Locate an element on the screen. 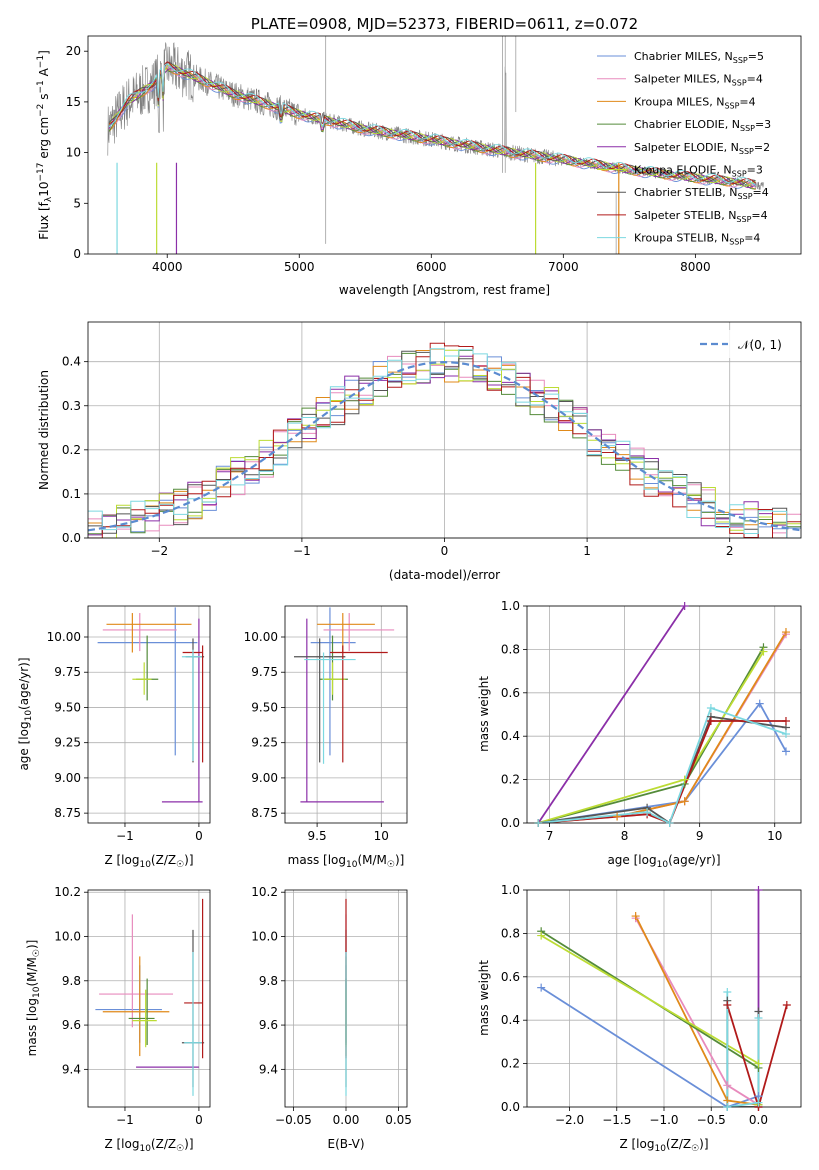 The width and height of the screenshot is (819, 1170). y-tick-label: 9.25 is located at coordinates (67, 743).